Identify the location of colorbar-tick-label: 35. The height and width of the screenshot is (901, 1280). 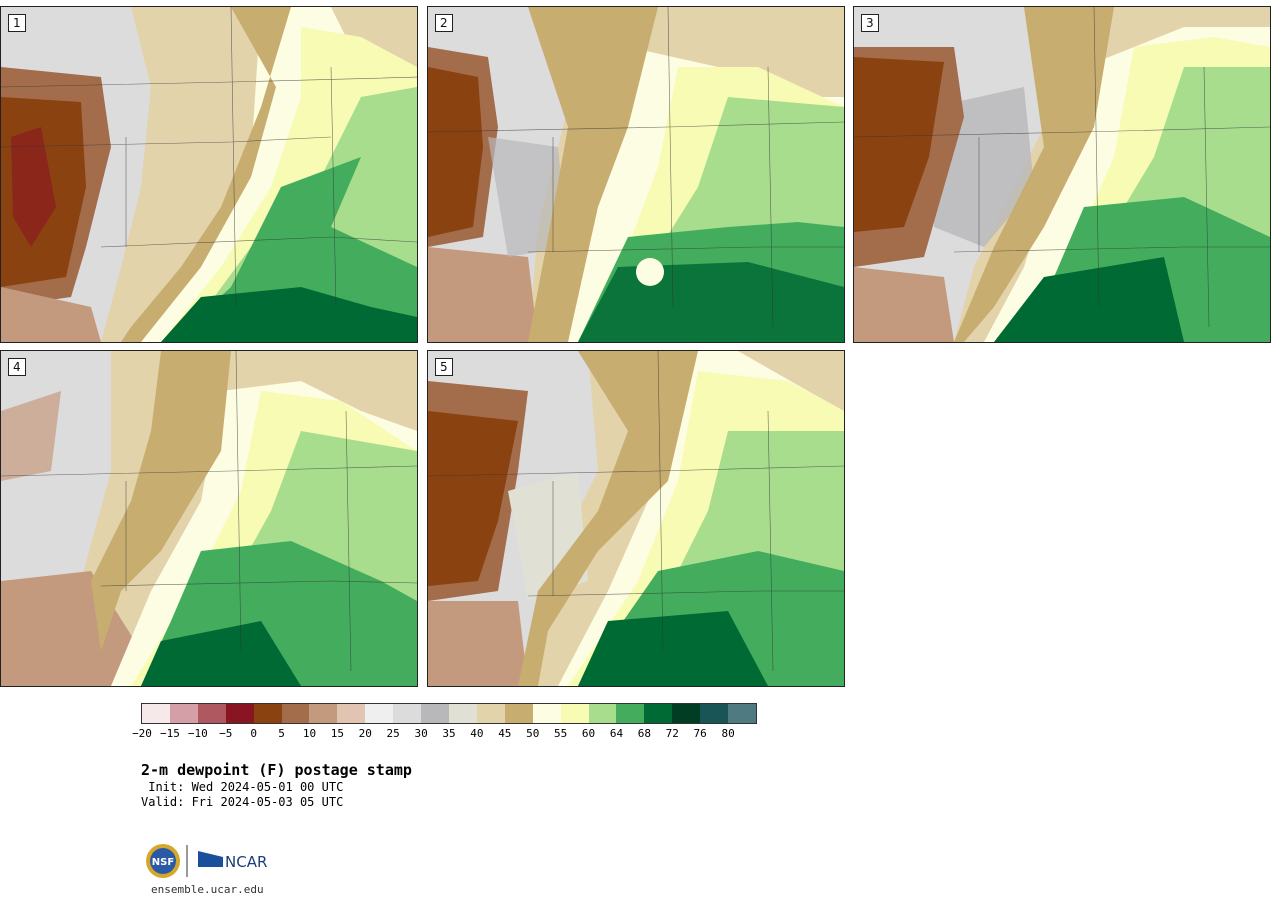
(449, 733).